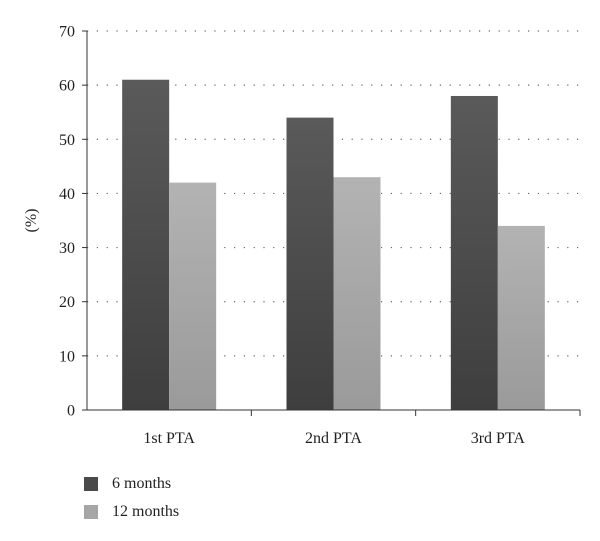 The image size is (600, 541). I want to click on legend-swatch-12-months, so click(91, 512).